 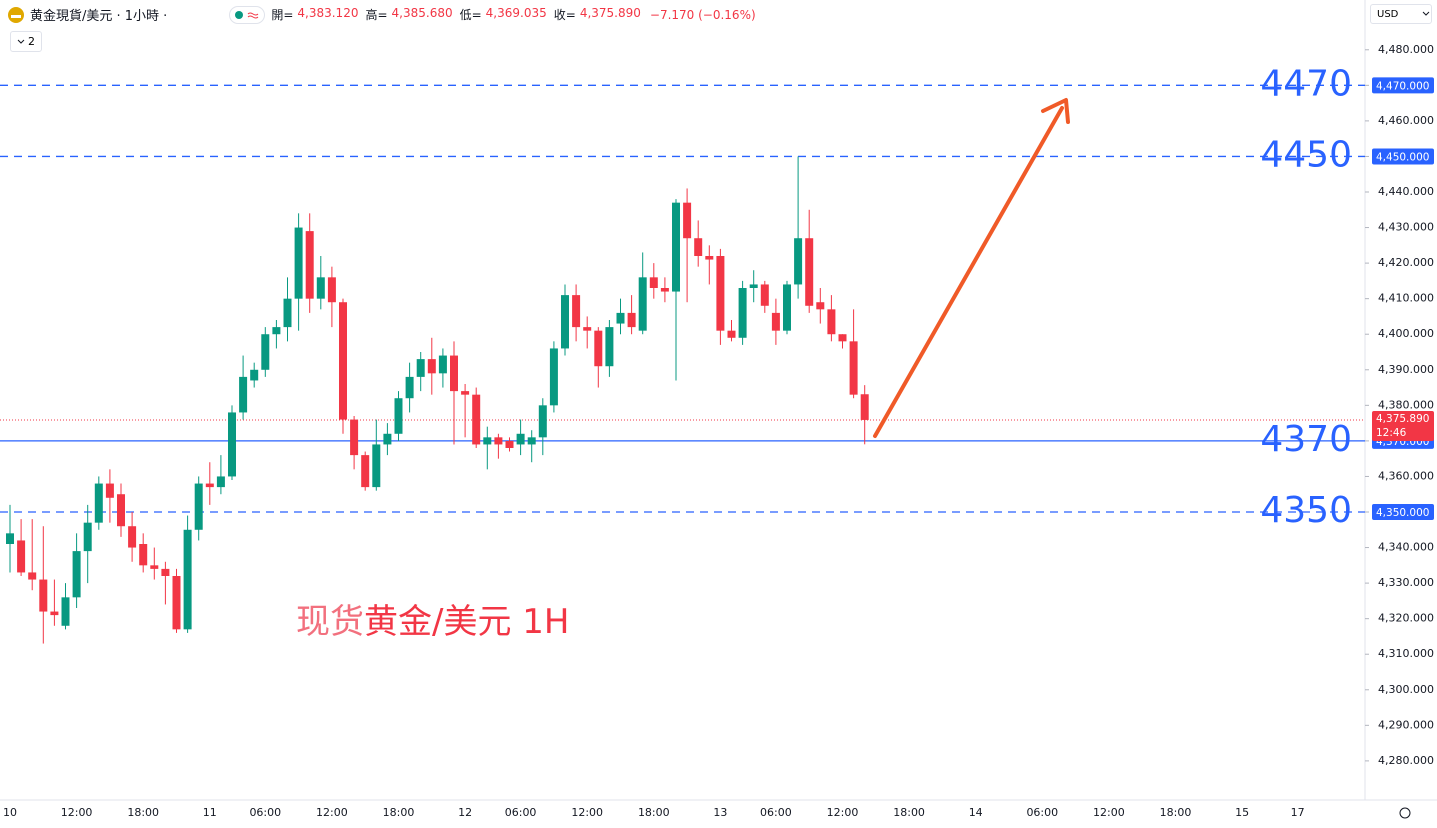 What do you see at coordinates (976, 812) in the screenshot?
I see `x-tick-label: 14` at bounding box center [976, 812].